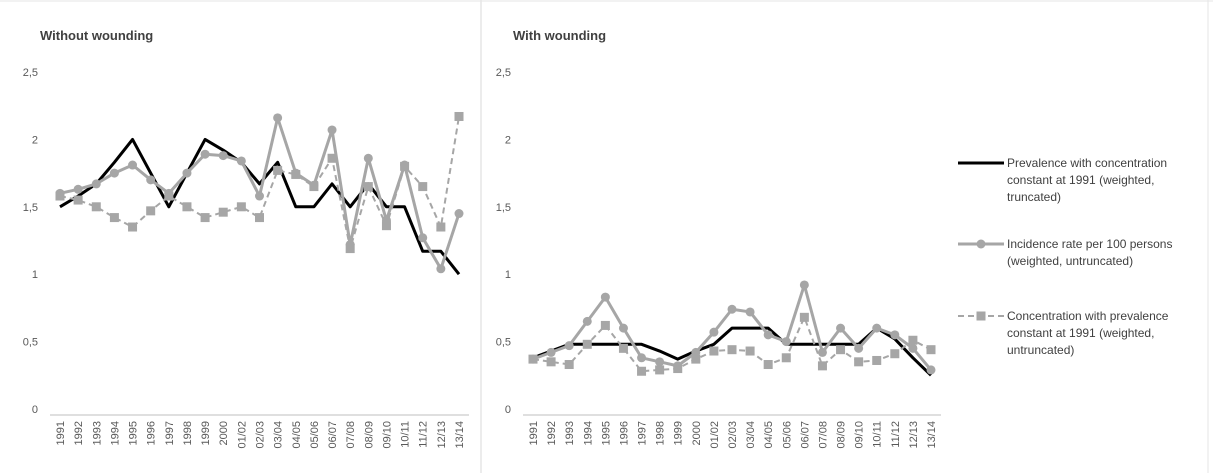 The width and height of the screenshot is (1213, 473). What do you see at coordinates (769, 435) in the screenshot?
I see `x-tick-label: 04/05` at bounding box center [769, 435].